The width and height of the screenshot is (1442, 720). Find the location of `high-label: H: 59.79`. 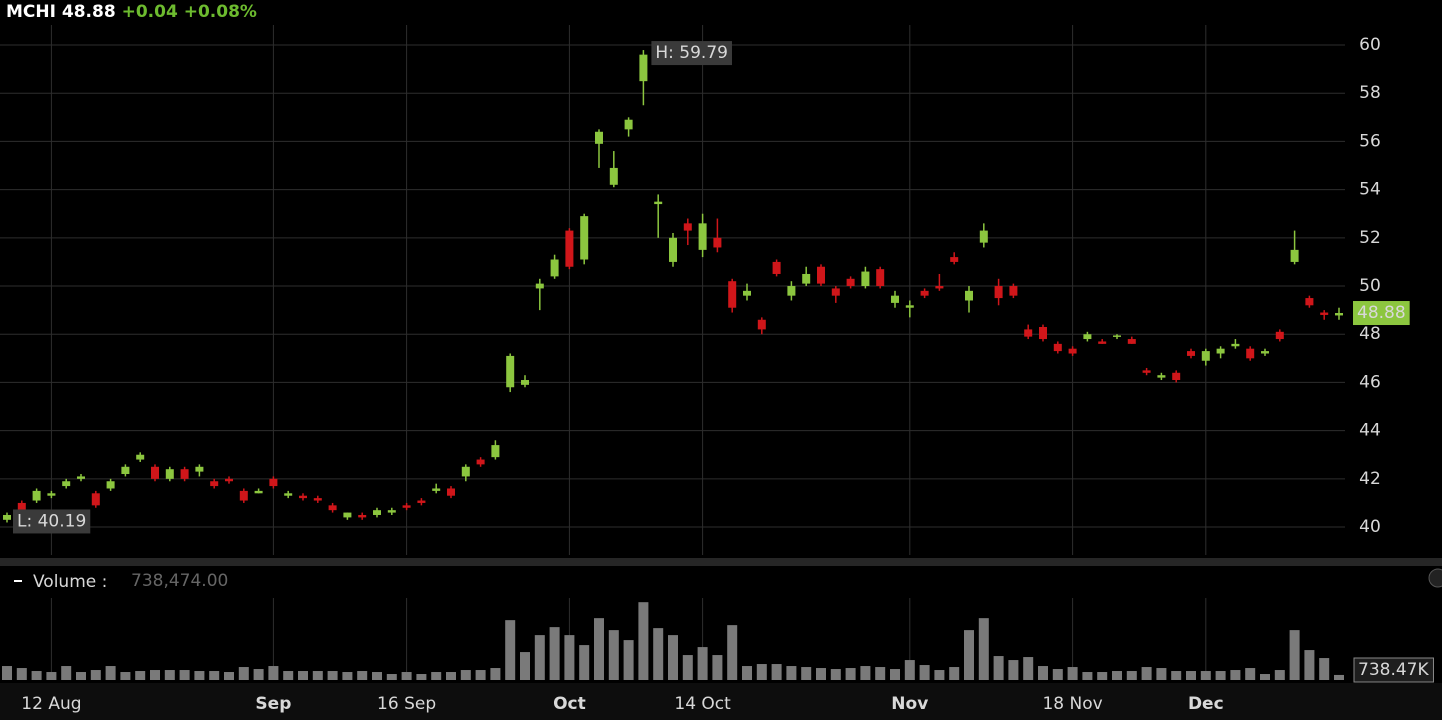

high-label: H: 59.79 is located at coordinates (691, 53).